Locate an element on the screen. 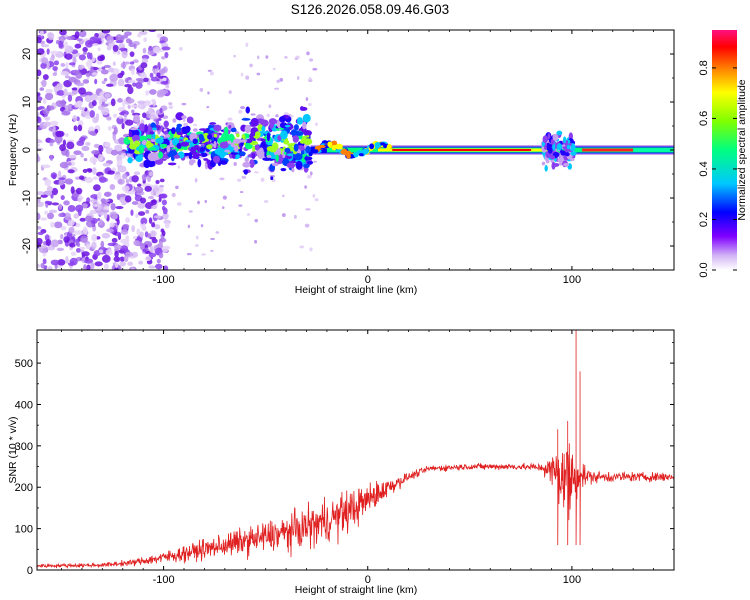  y-tick-label: 100 is located at coordinates (24, 530).